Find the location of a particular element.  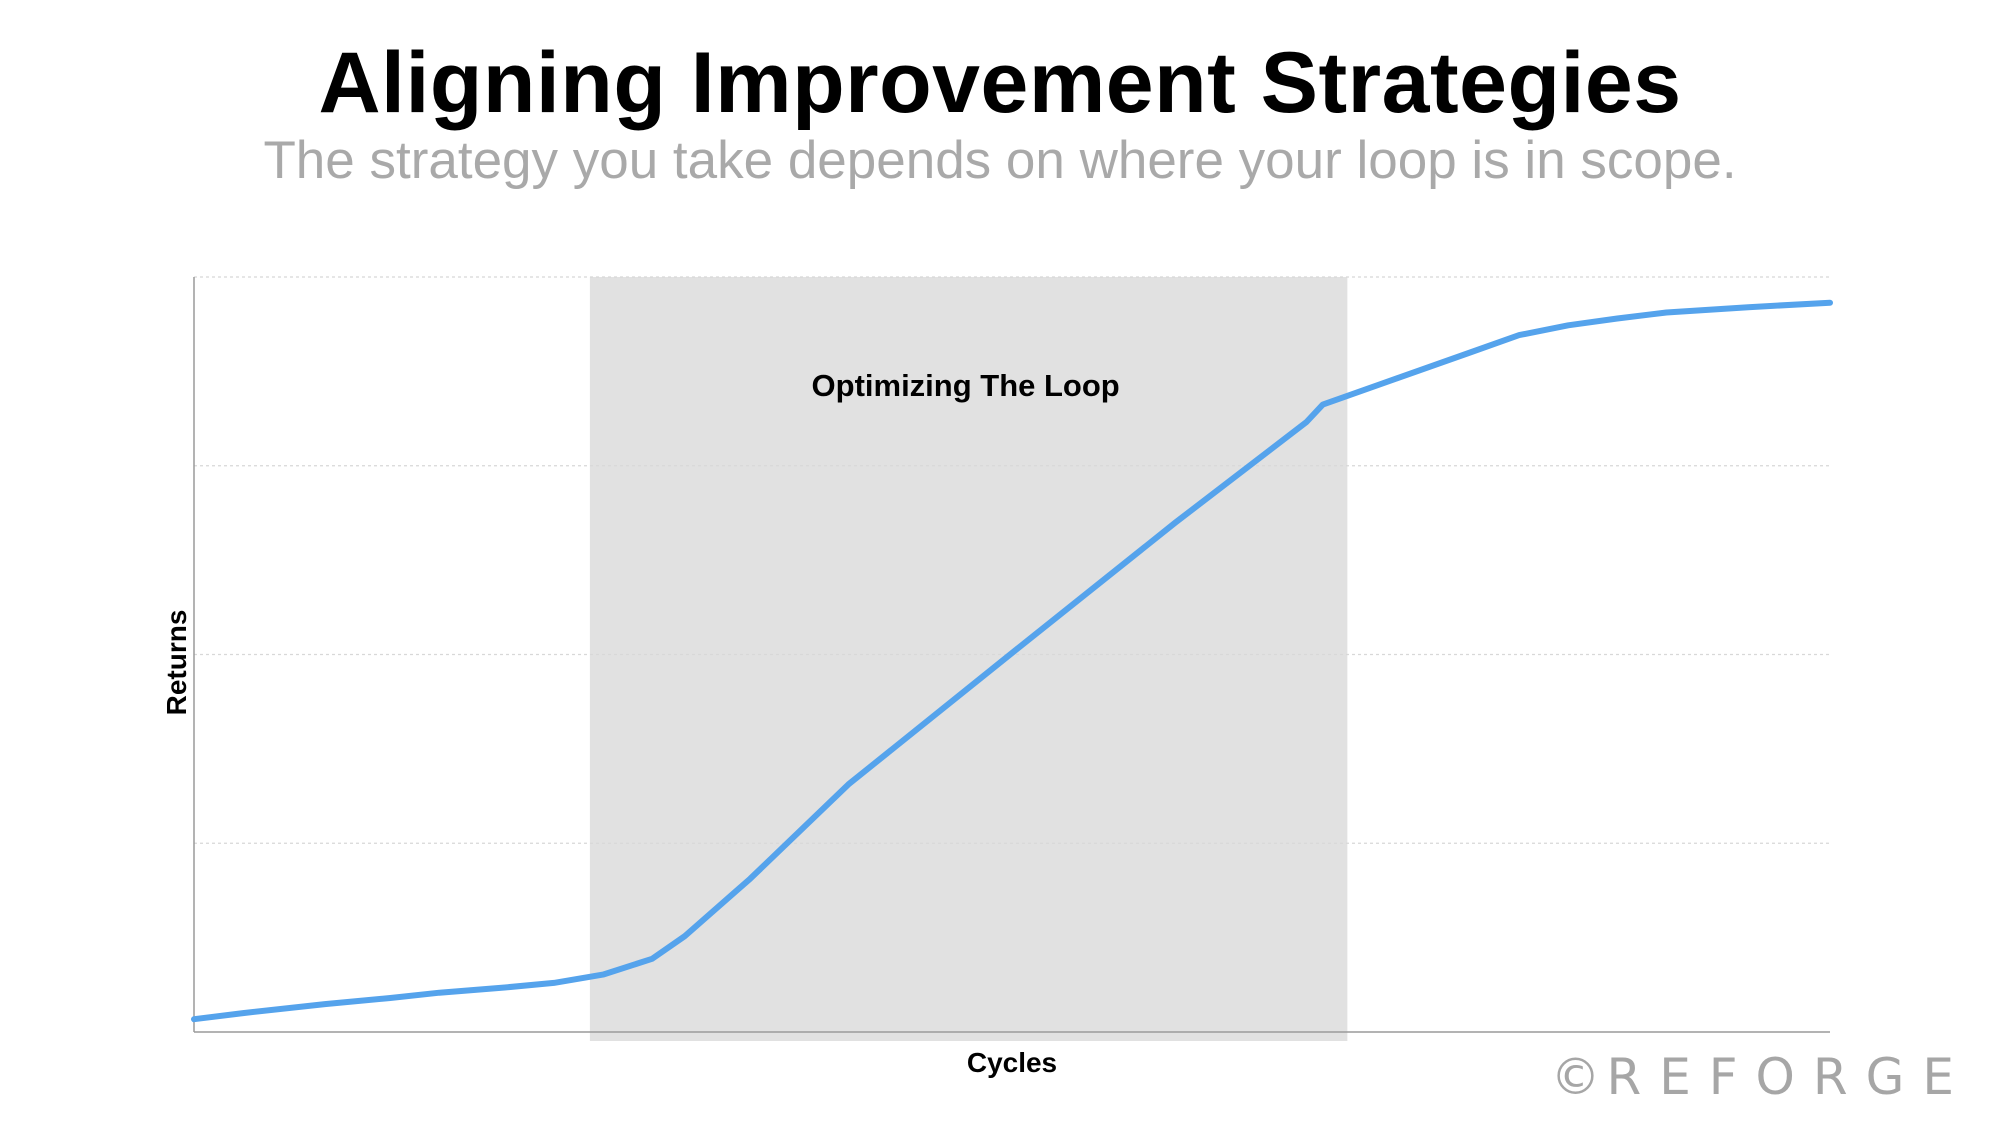

copyright-symbol: © is located at coordinates (1578, 1077).